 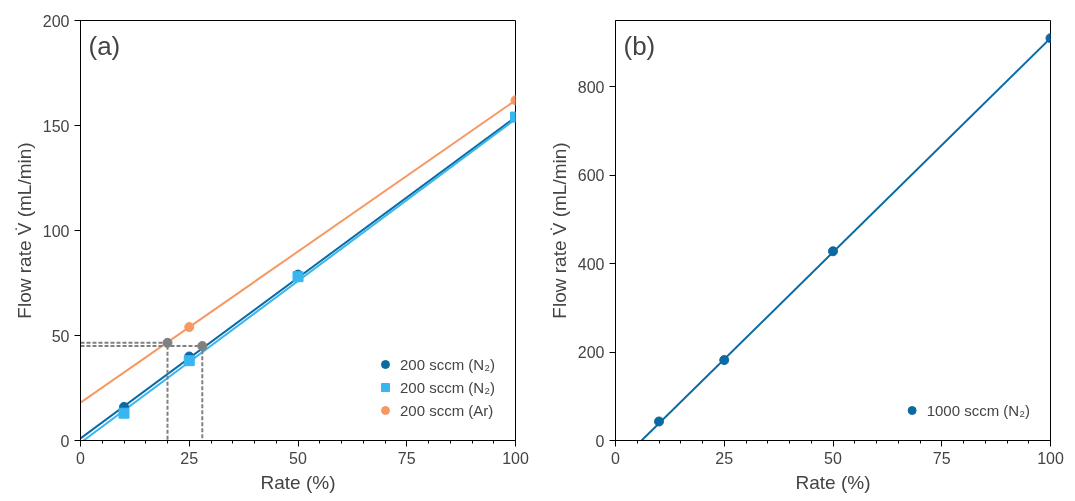 I want to click on y-tick-label: 100, so click(x=56, y=231).